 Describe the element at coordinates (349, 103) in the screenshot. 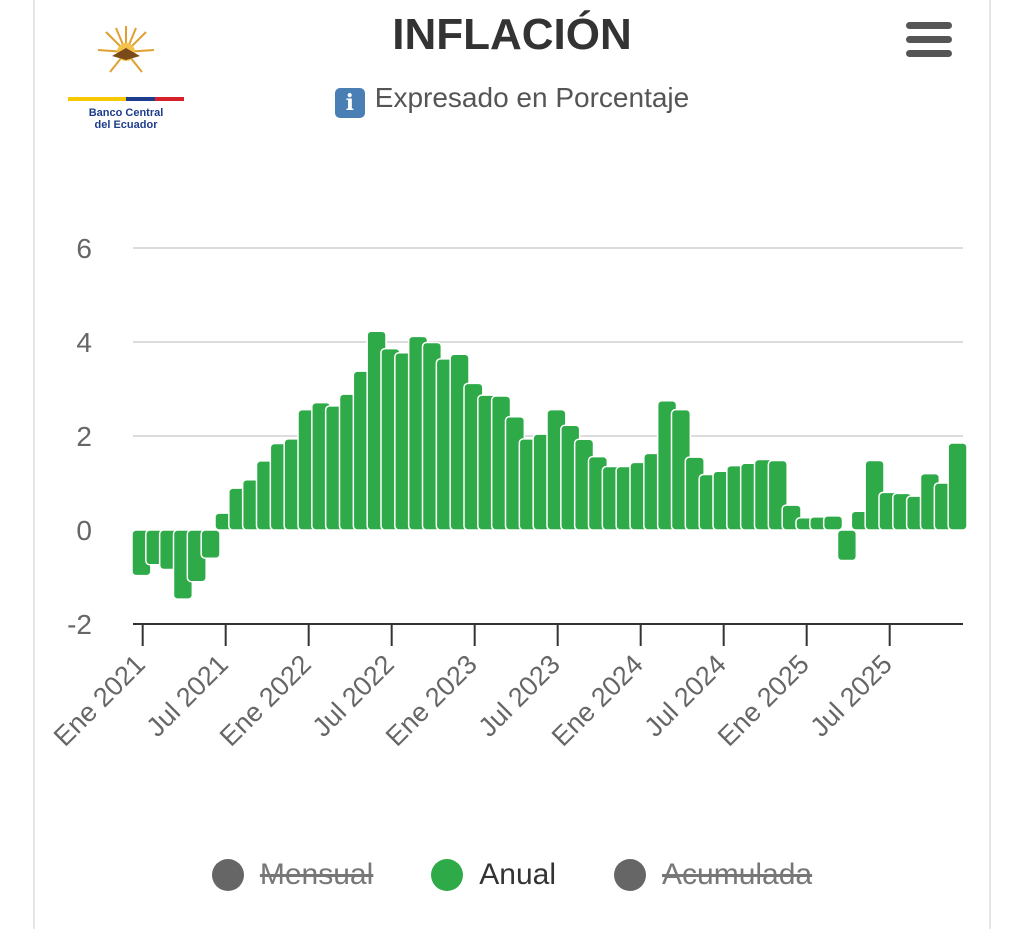

I see `info-icon: i` at that location.